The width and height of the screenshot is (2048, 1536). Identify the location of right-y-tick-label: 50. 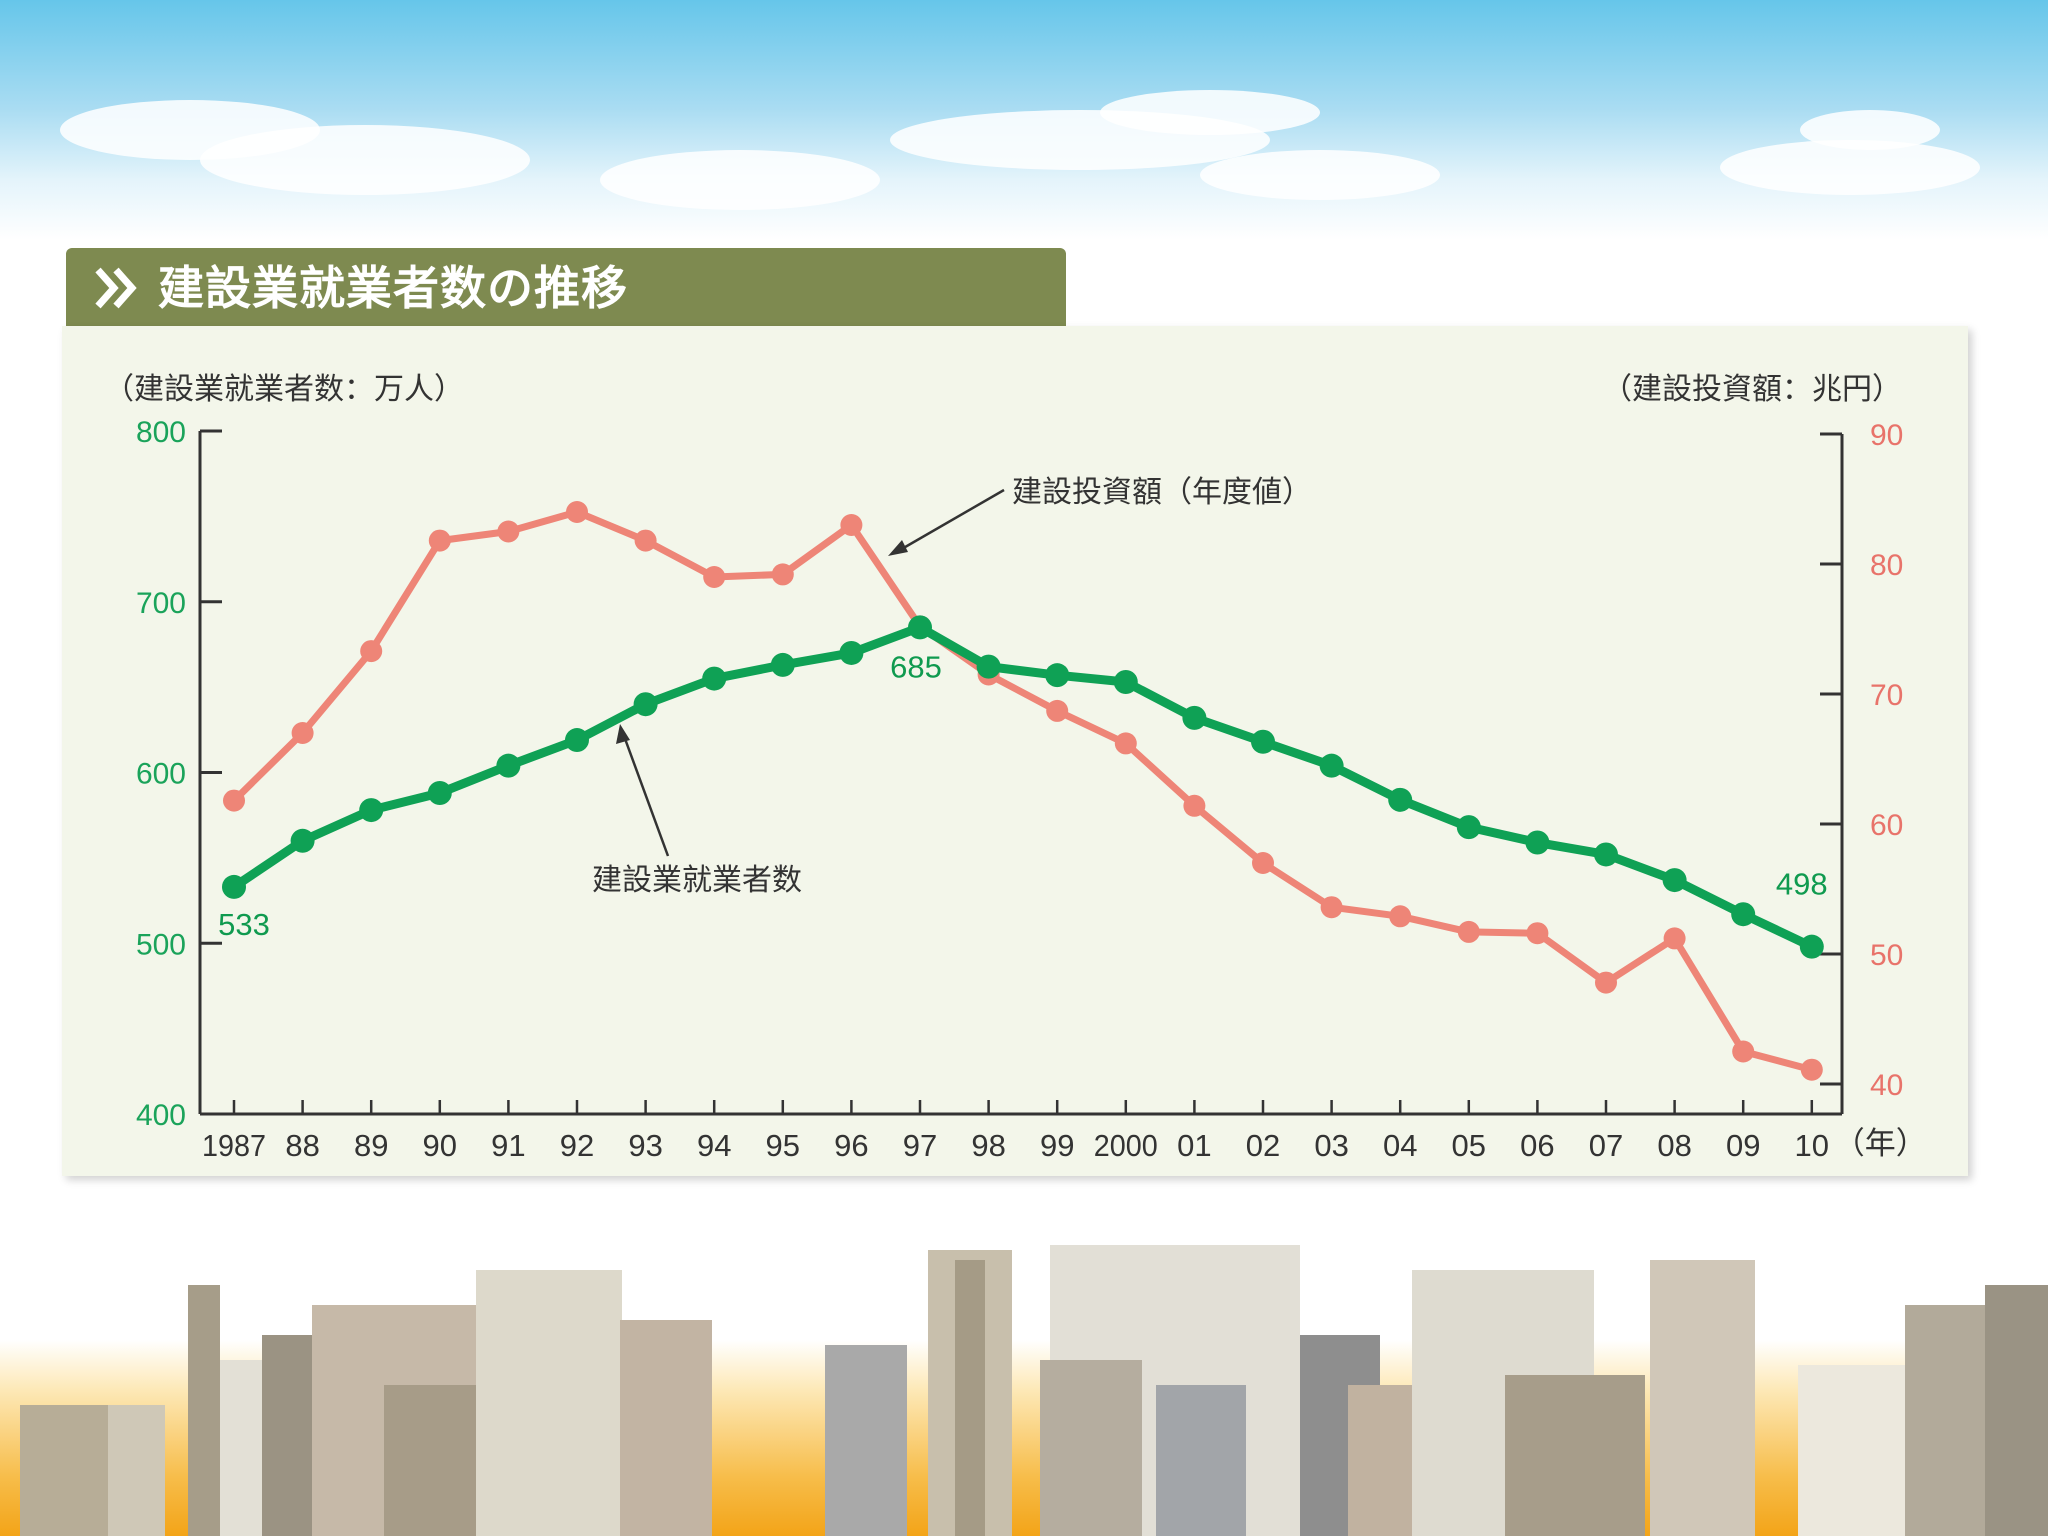
(1886, 955).